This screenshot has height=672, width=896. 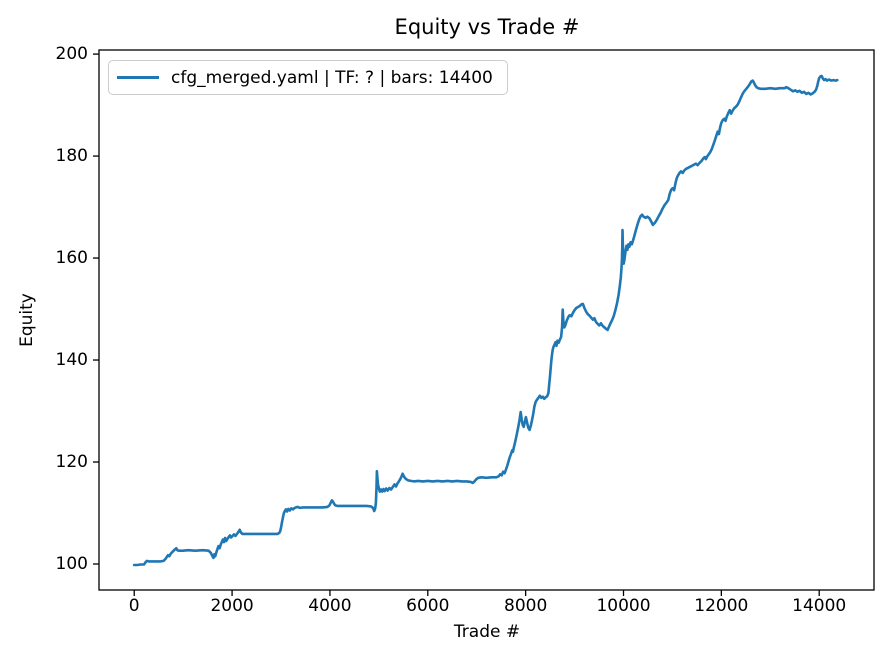 I want to click on legend-line-swatch, so click(x=138, y=77).